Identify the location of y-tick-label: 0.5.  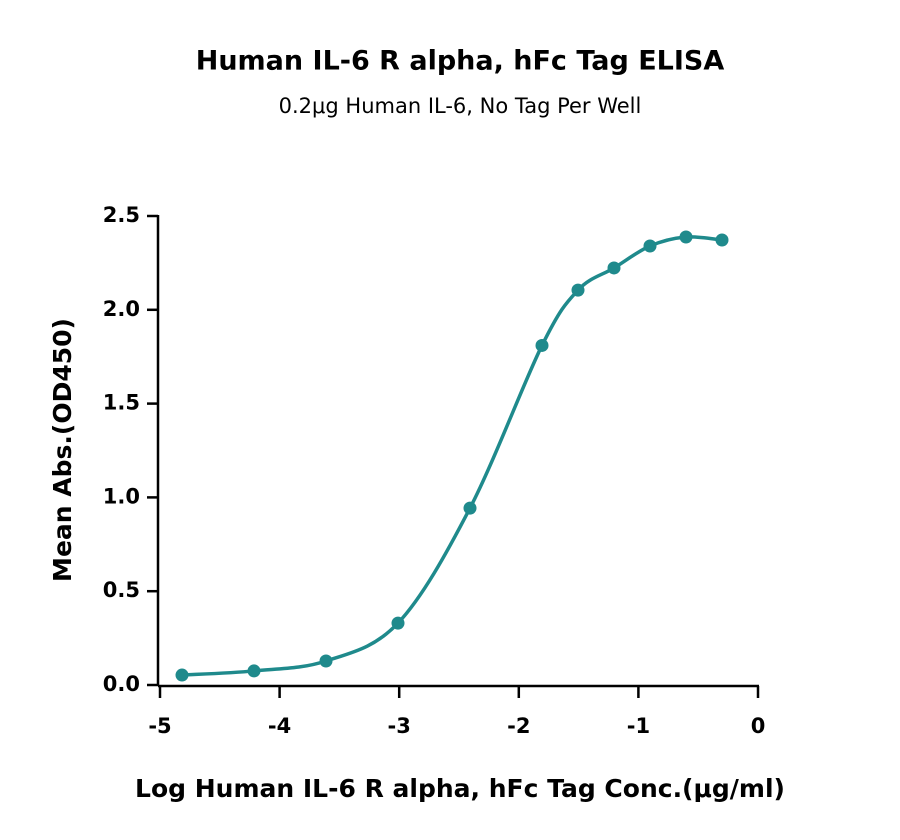
(121, 590).